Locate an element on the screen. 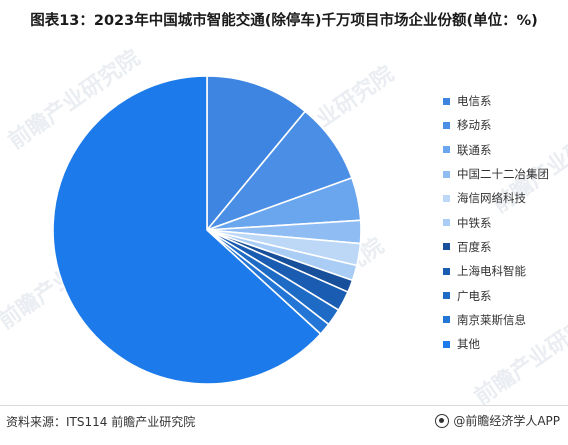  legend-item: 联通系 is located at coordinates (496, 150).